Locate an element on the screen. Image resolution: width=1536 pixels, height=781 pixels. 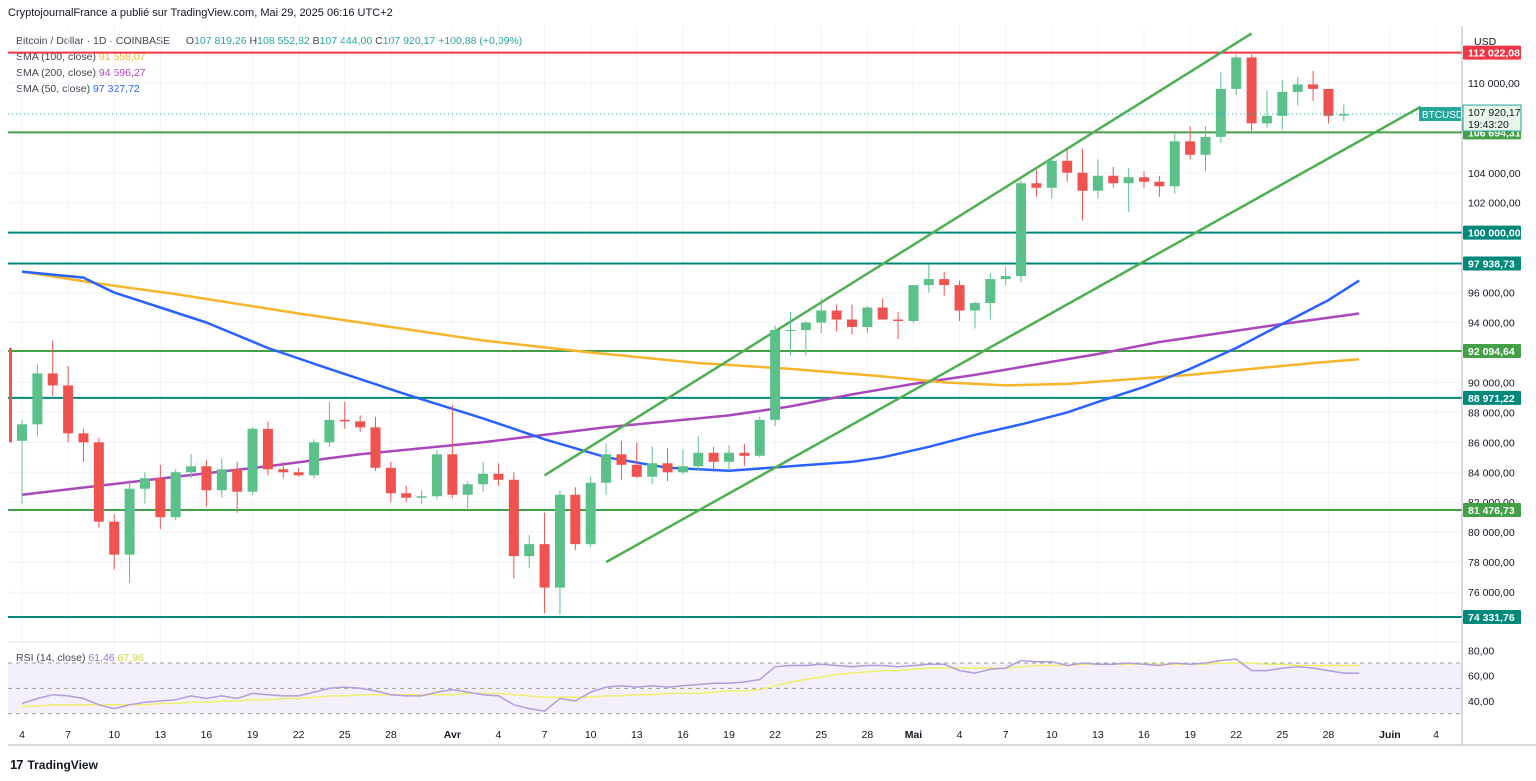
rsi-value: 61,46 is located at coordinates (101, 658).